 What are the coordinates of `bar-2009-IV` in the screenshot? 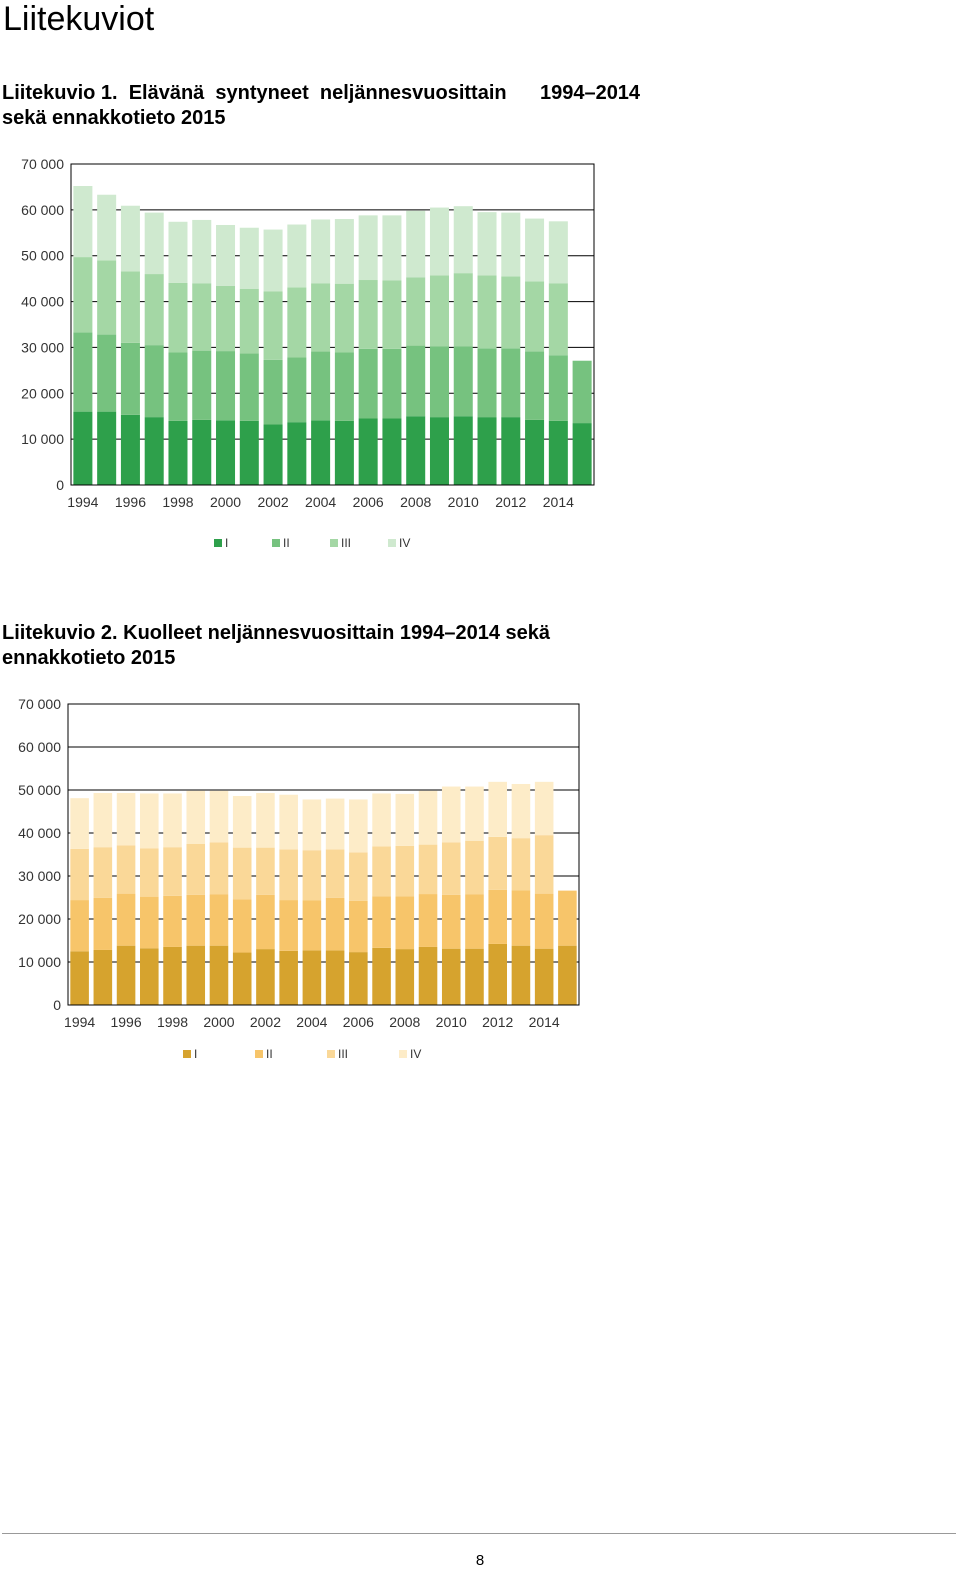 It's located at (439, 241).